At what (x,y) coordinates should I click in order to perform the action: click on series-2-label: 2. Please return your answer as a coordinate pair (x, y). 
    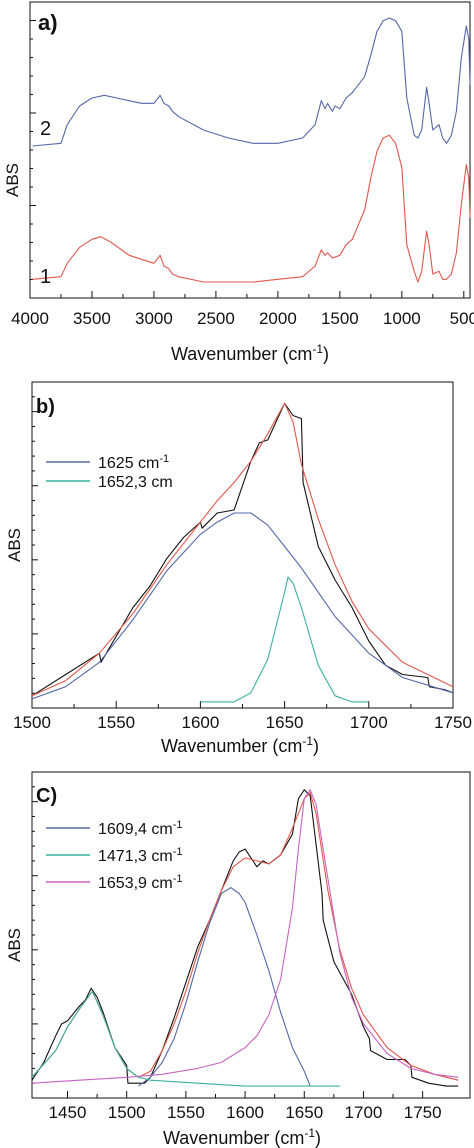
    Looking at the image, I should click on (45, 129).